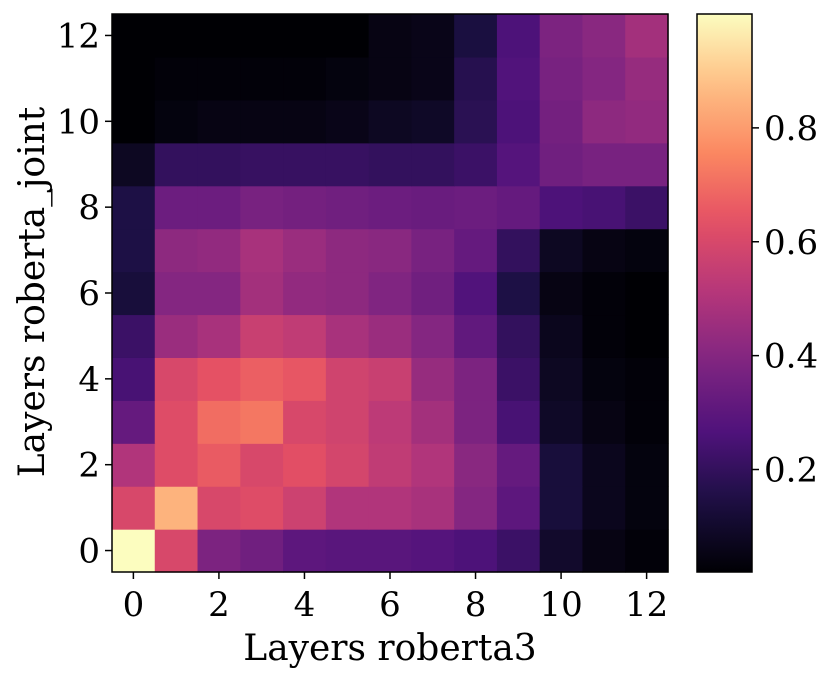 The height and width of the screenshot is (682, 831). Describe the element at coordinates (791, 243) in the screenshot. I see `colorbar-tick-label: 0.6` at that location.